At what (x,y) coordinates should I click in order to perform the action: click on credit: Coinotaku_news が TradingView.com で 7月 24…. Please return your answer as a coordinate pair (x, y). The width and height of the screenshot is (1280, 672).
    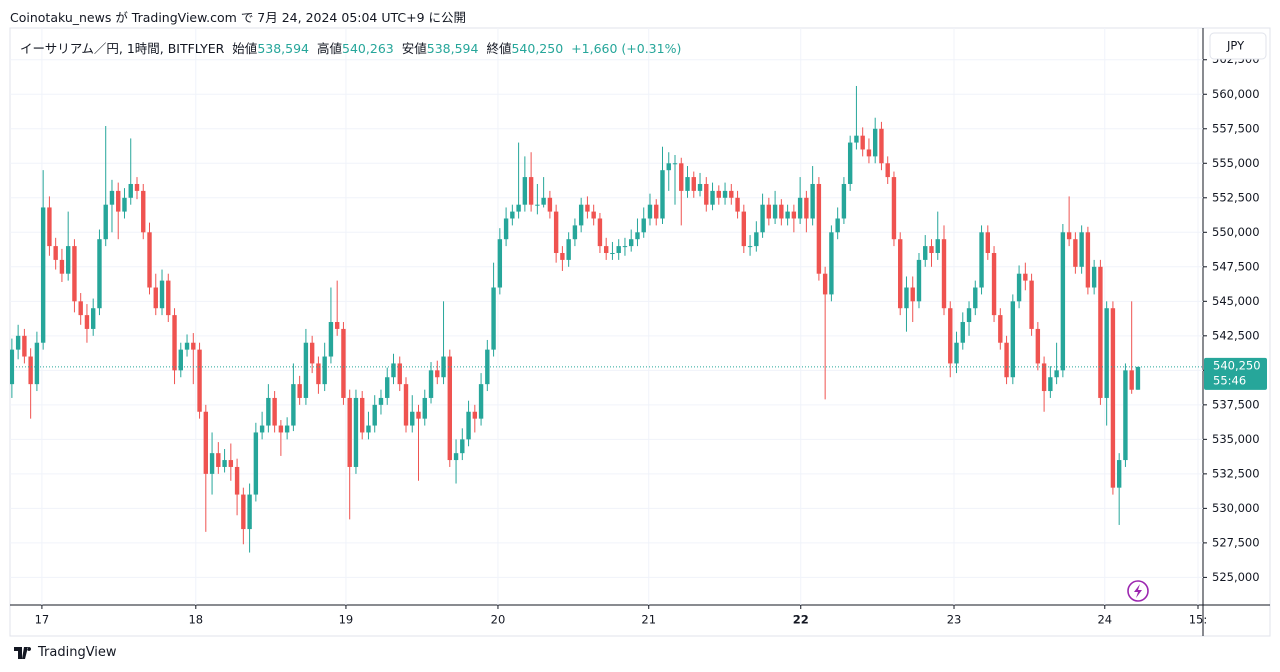
    Looking at the image, I should click on (238, 17).